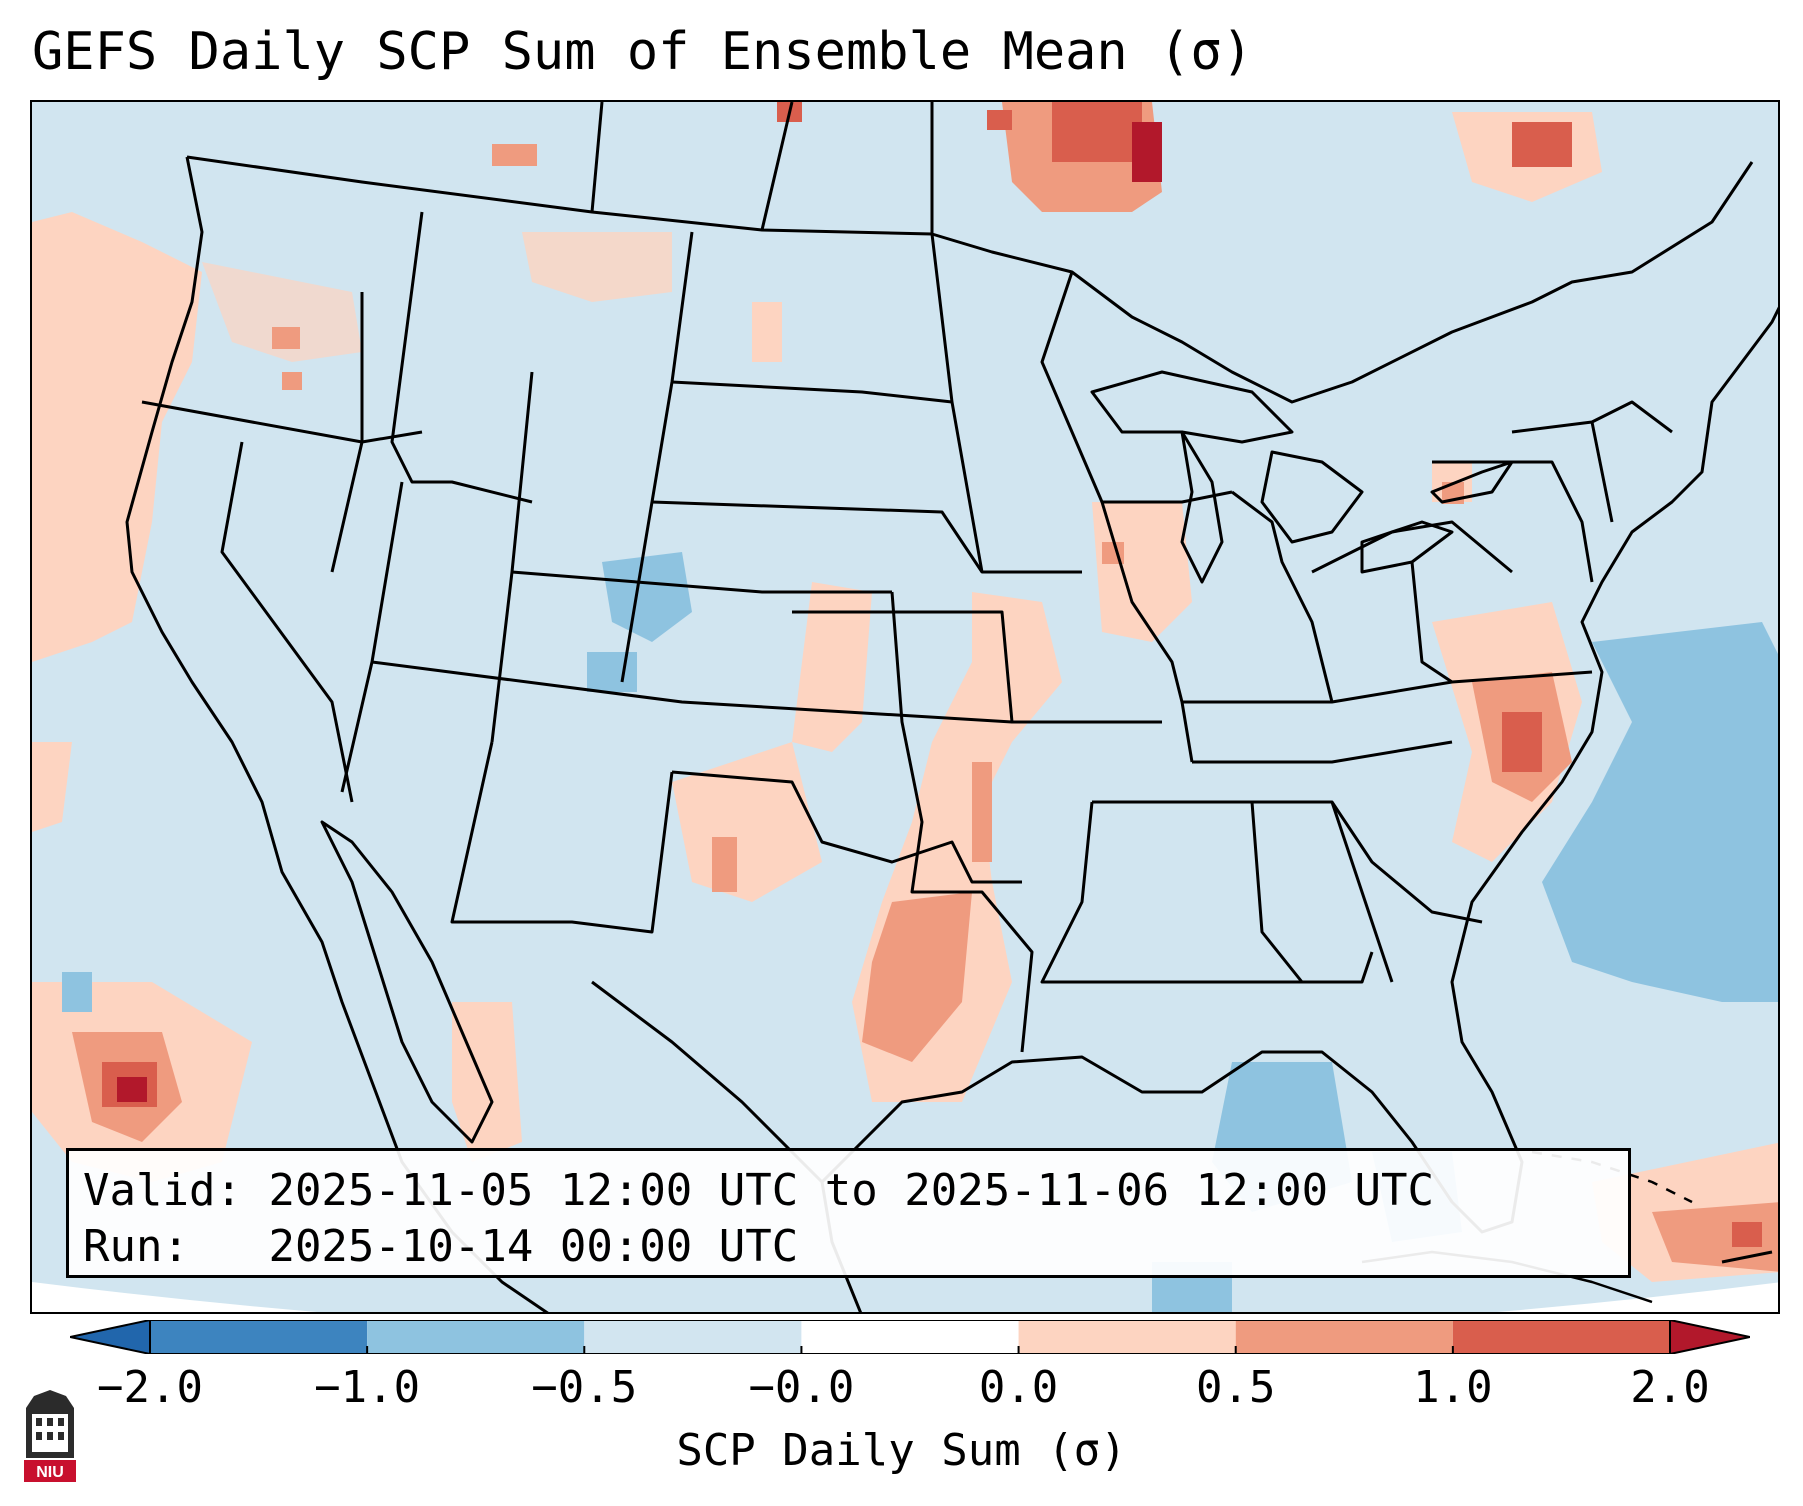  I want to click on colorbar-tick-label: 1.0, so click(1453, 1387).